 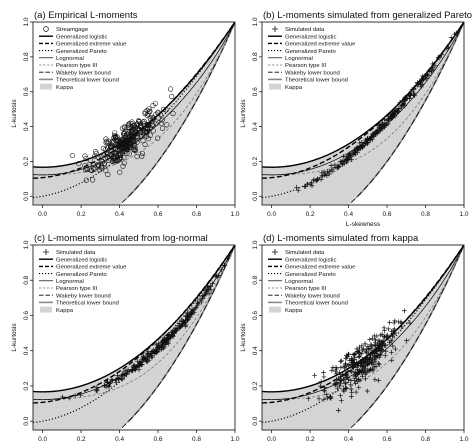 I want to click on y-tick-label: 0.2, so click(x=26, y=385).